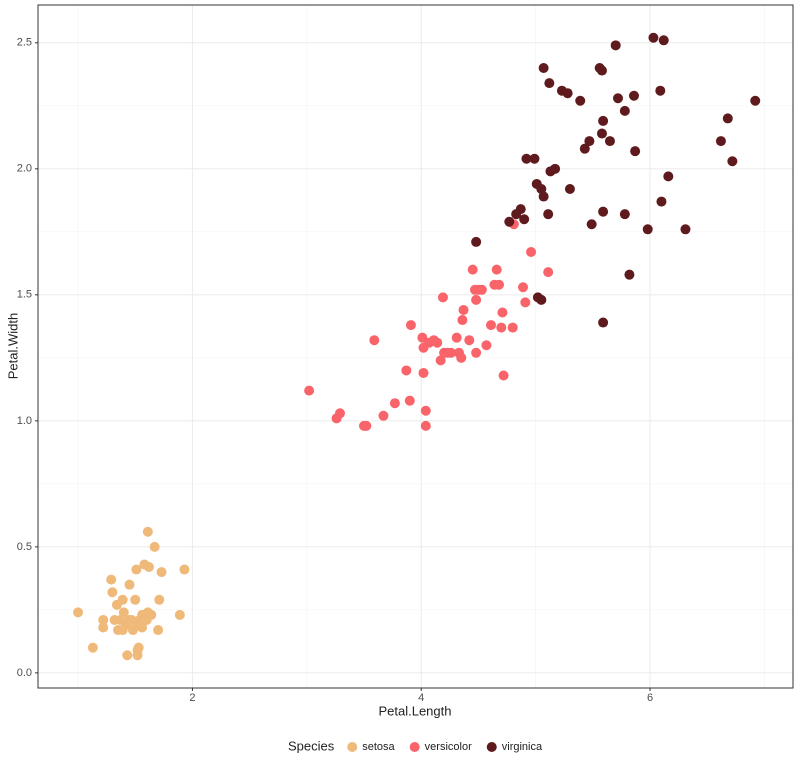 The height and width of the screenshot is (769, 800). What do you see at coordinates (24, 169) in the screenshot?
I see `y-tick-label: 2.0` at bounding box center [24, 169].